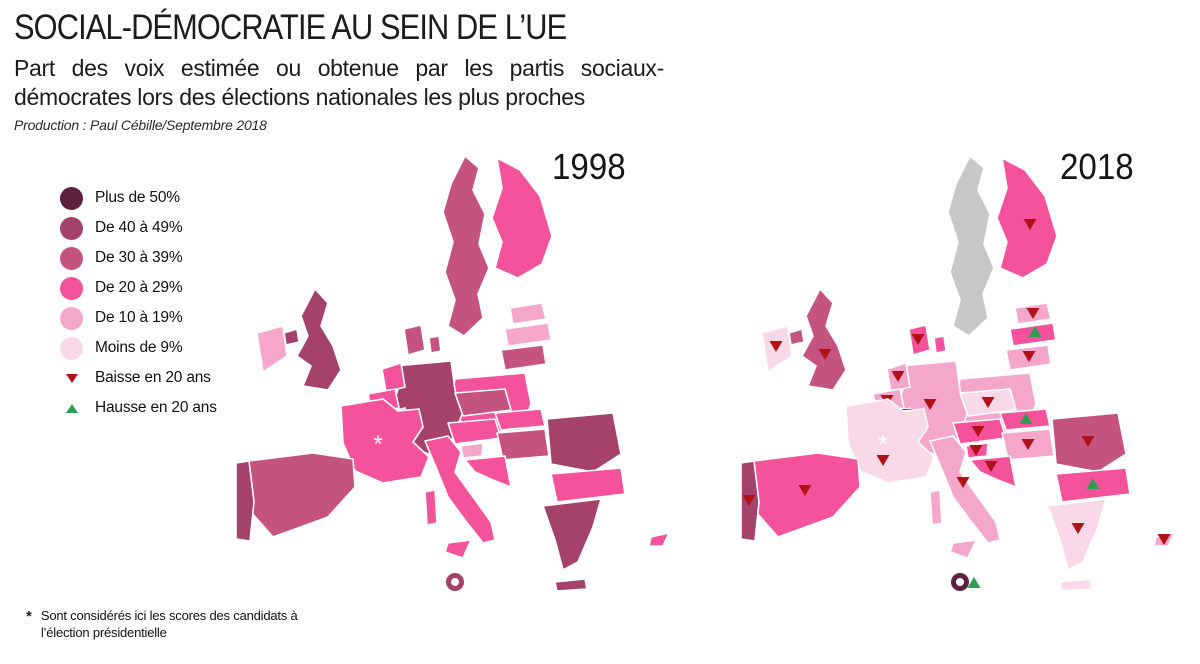 The width and height of the screenshot is (1200, 664). What do you see at coordinates (272, 349) in the screenshot?
I see `country-ireland` at bounding box center [272, 349].